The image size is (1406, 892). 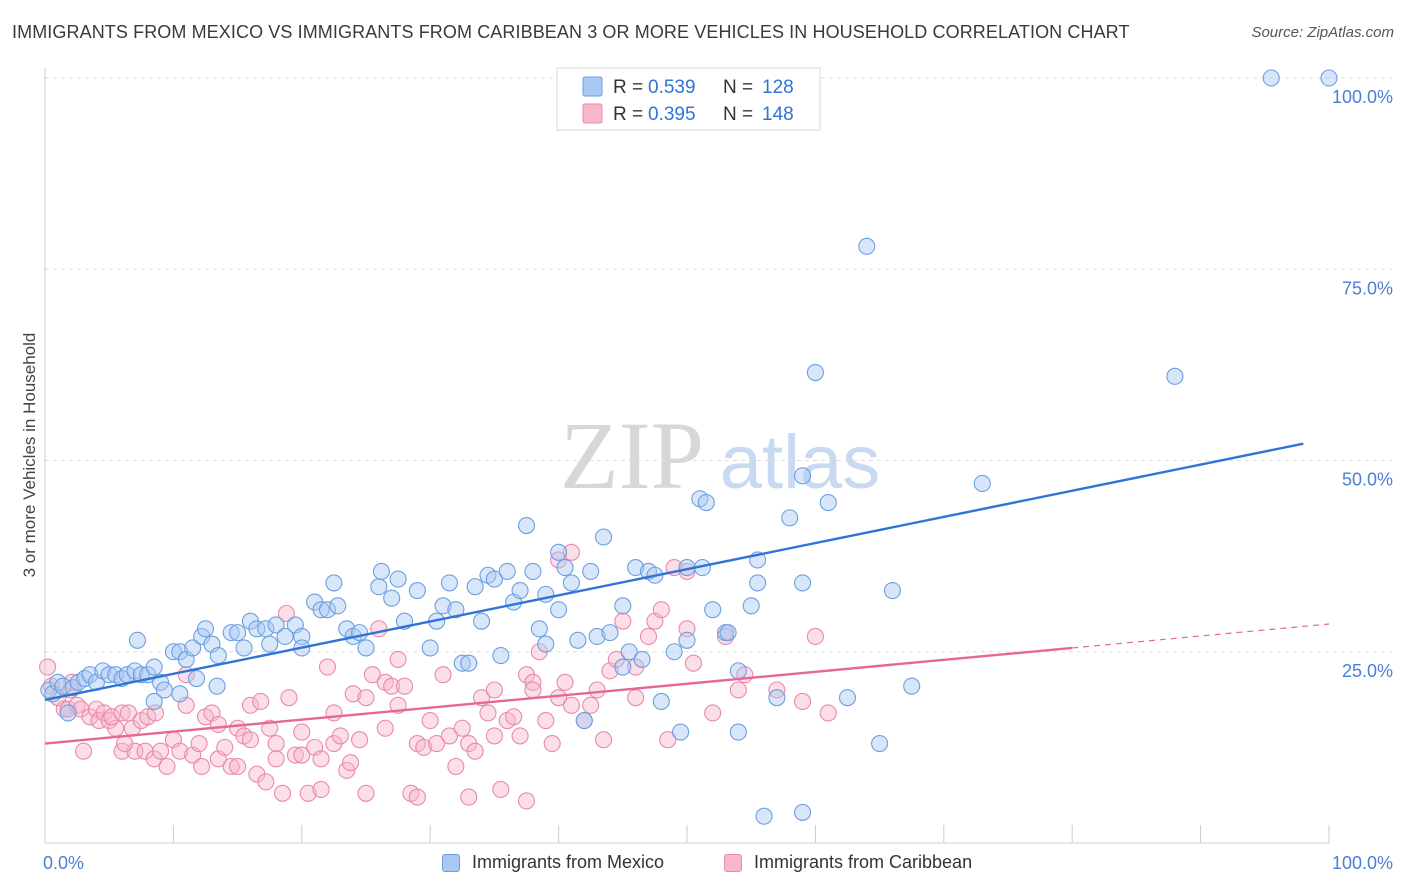 What do you see at coordinates (778, 114) in the screenshot?
I see `legend-n-value-caribbean: 148` at bounding box center [778, 114].